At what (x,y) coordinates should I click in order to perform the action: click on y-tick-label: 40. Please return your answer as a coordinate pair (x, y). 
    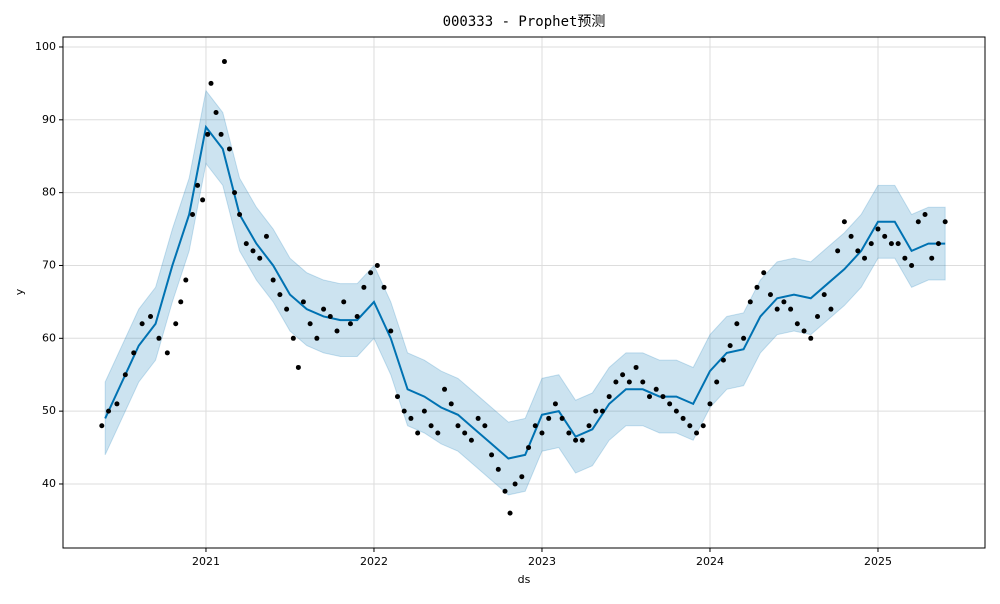
    Looking at the image, I should click on (49, 483).